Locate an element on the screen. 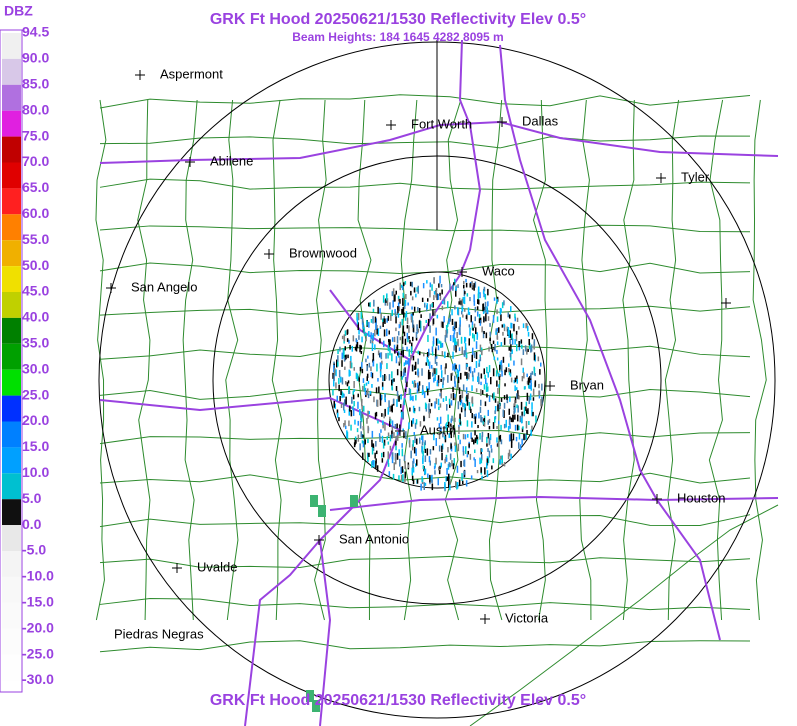  scale-label: -25.0 is located at coordinates (38, 653).